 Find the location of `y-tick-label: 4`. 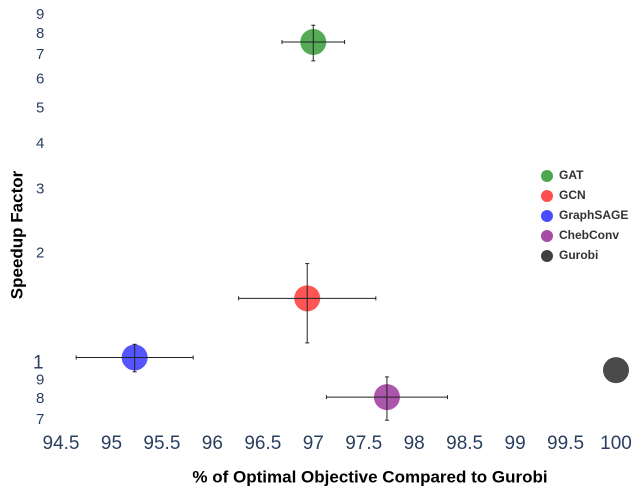

y-tick-label: 4 is located at coordinates (40, 143).